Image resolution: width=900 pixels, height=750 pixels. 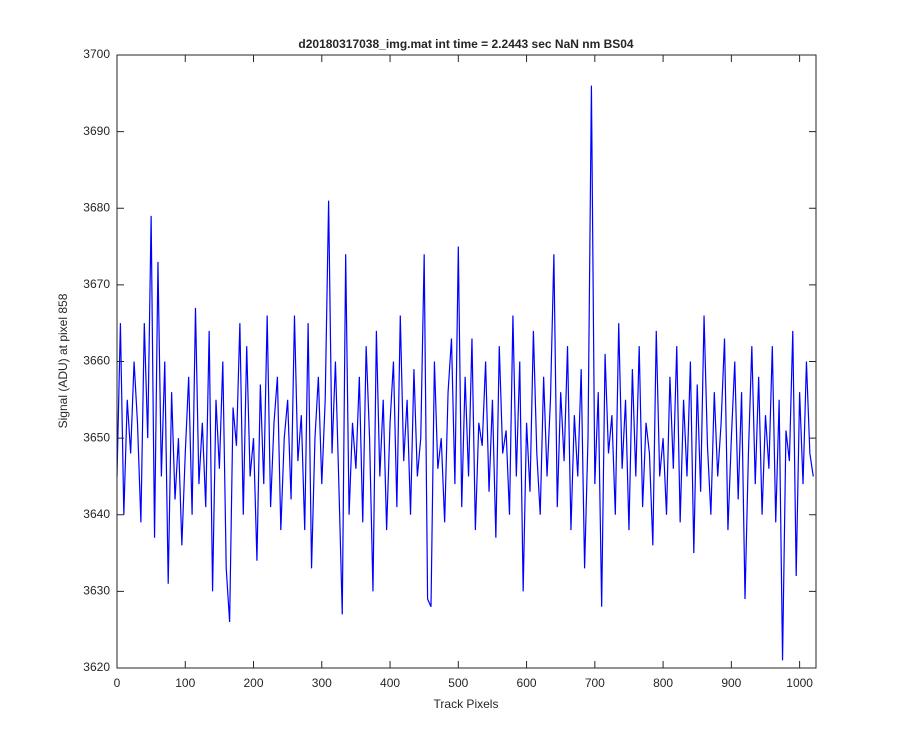 What do you see at coordinates (63, 360) in the screenshot?
I see `y-axis-label: Signal (ADU) at pixel 858` at bounding box center [63, 360].